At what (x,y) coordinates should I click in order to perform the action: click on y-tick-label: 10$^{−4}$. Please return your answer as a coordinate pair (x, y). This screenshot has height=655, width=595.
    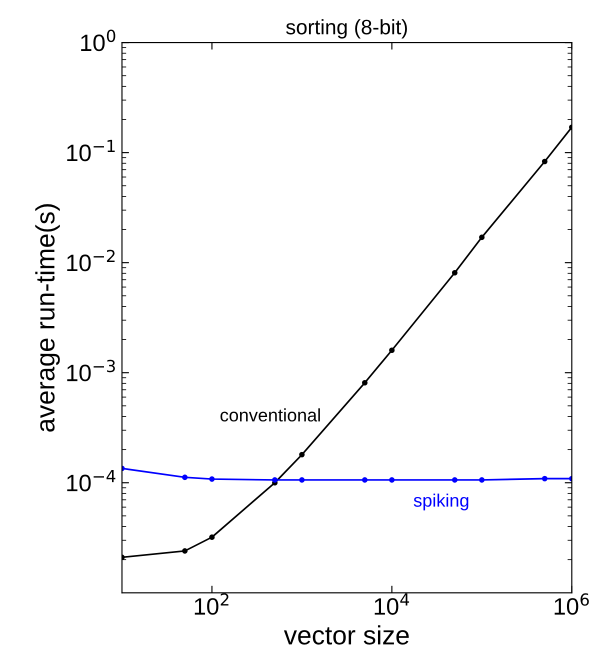
    Looking at the image, I should click on (91, 481).